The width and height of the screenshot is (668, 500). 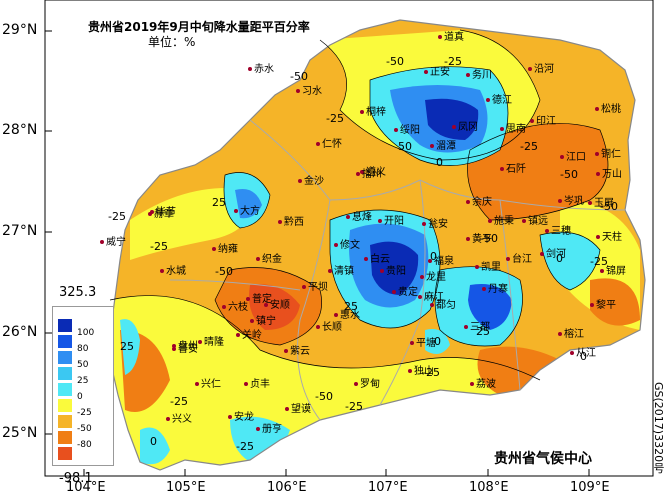 I want to click on legend-level-label: 25, so click(x=83, y=381).